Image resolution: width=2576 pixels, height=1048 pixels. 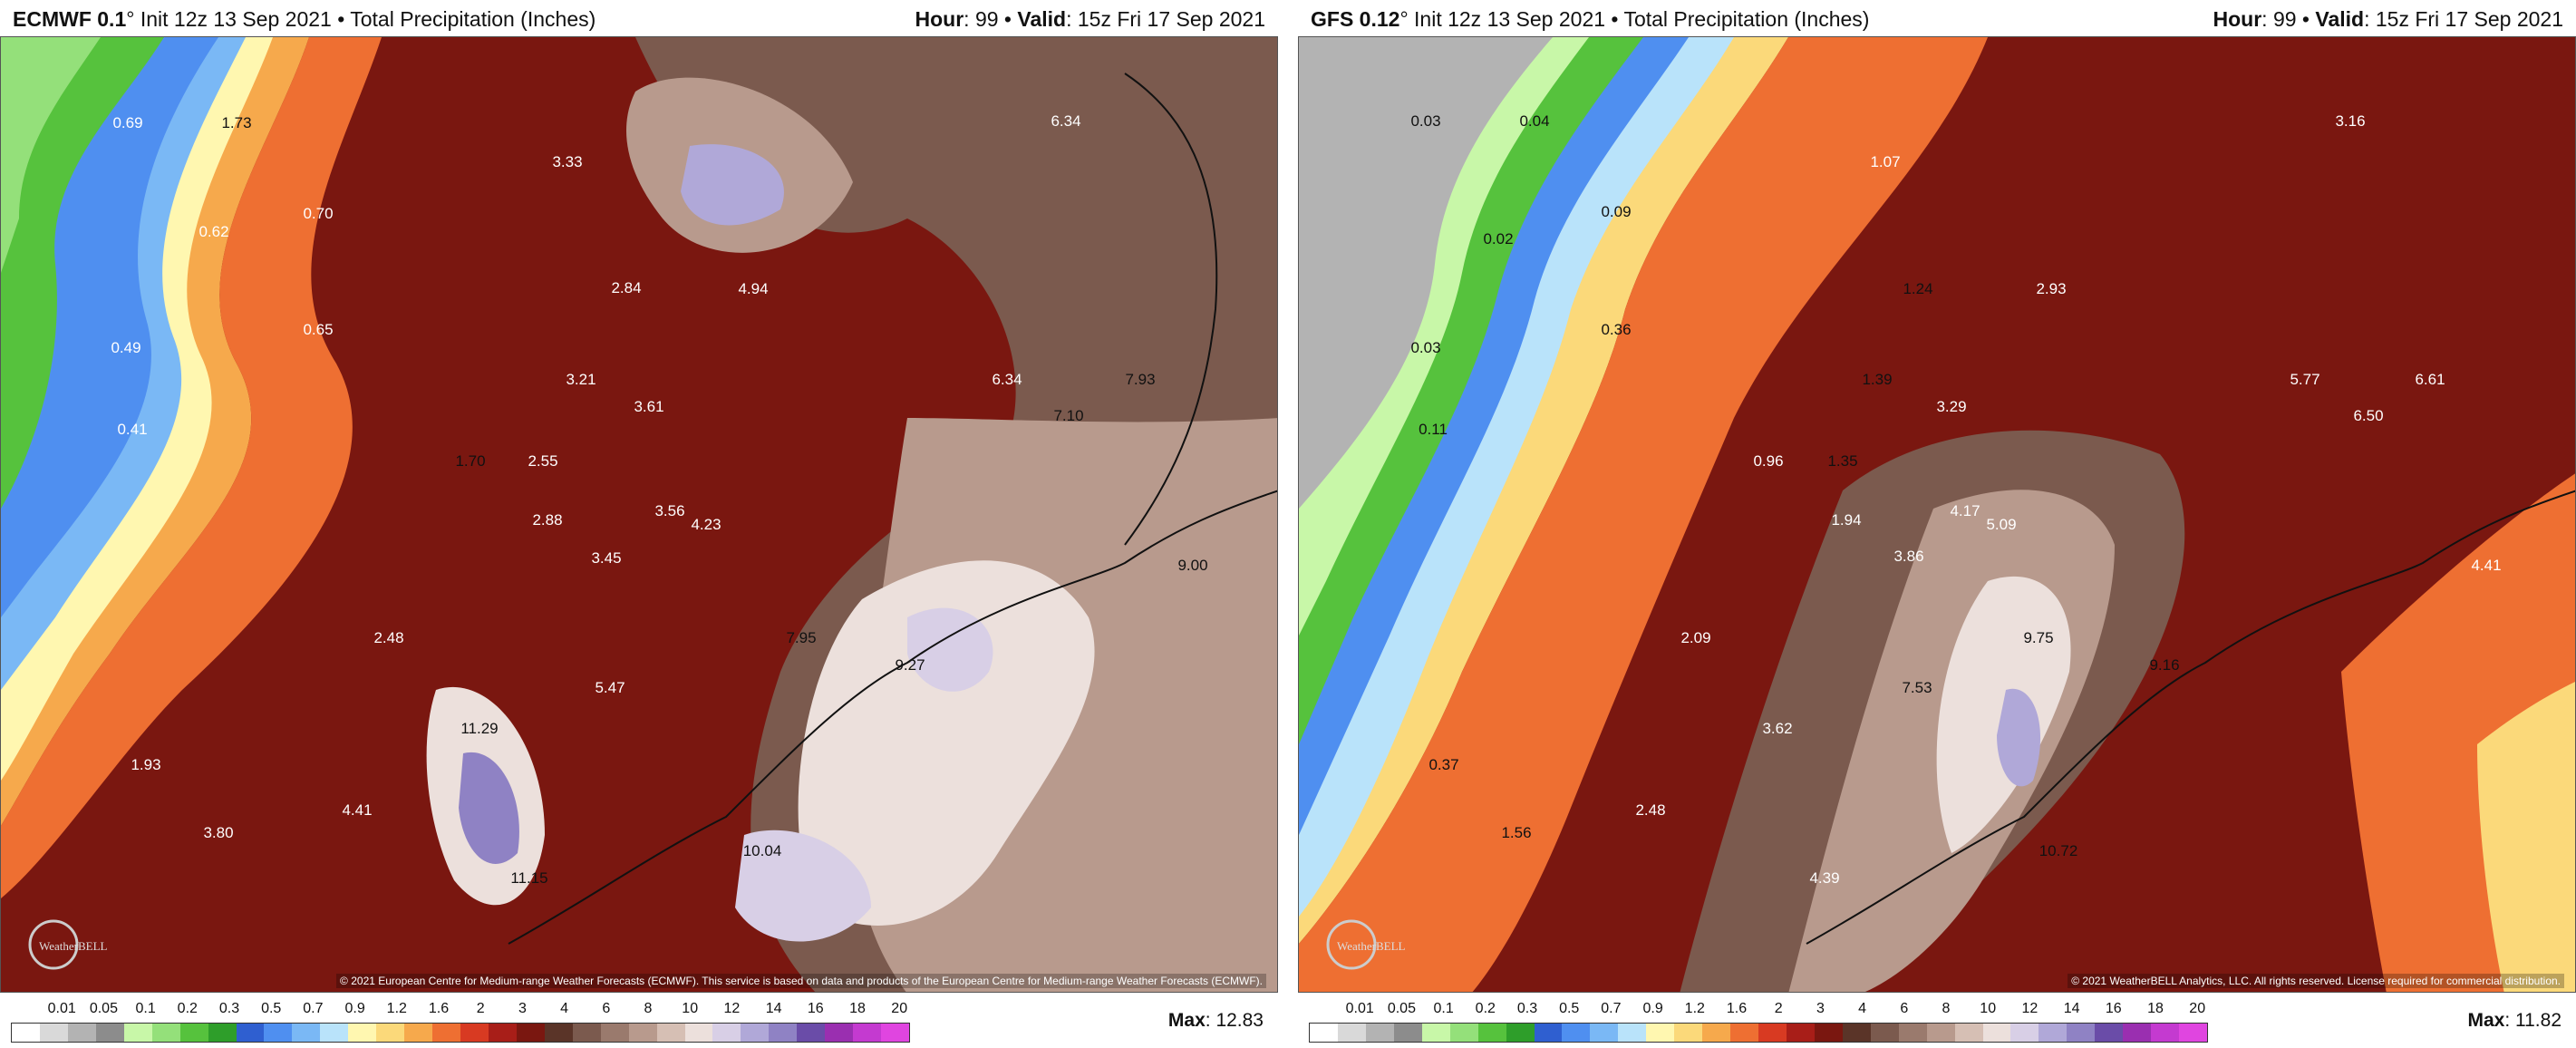 I want to click on legend-tick-label: 1.2, so click(x=396, y=1008).